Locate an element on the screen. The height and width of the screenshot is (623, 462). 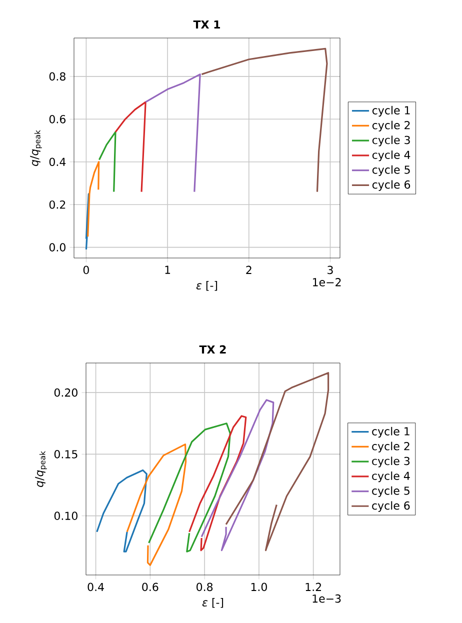
y-tick-label: 0.6 is located at coordinates (57, 119).